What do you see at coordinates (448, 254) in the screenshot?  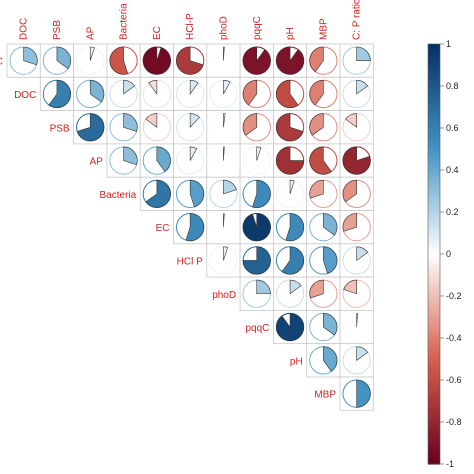 I see `colorbar-tick-label: 0` at bounding box center [448, 254].